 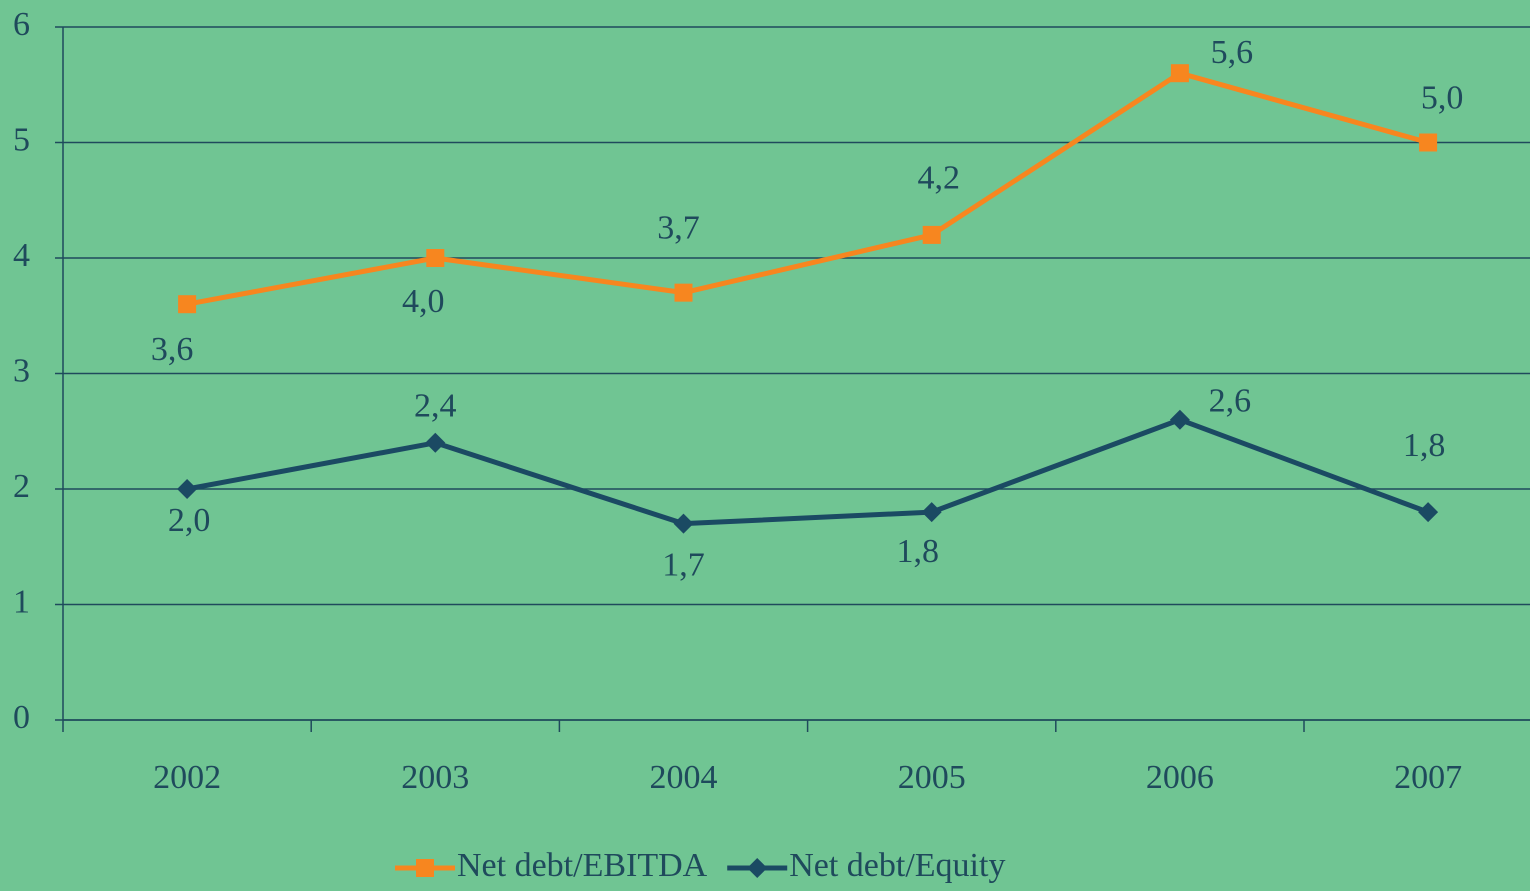 What do you see at coordinates (187, 777) in the screenshot?
I see `x-tick-label: 2002` at bounding box center [187, 777].